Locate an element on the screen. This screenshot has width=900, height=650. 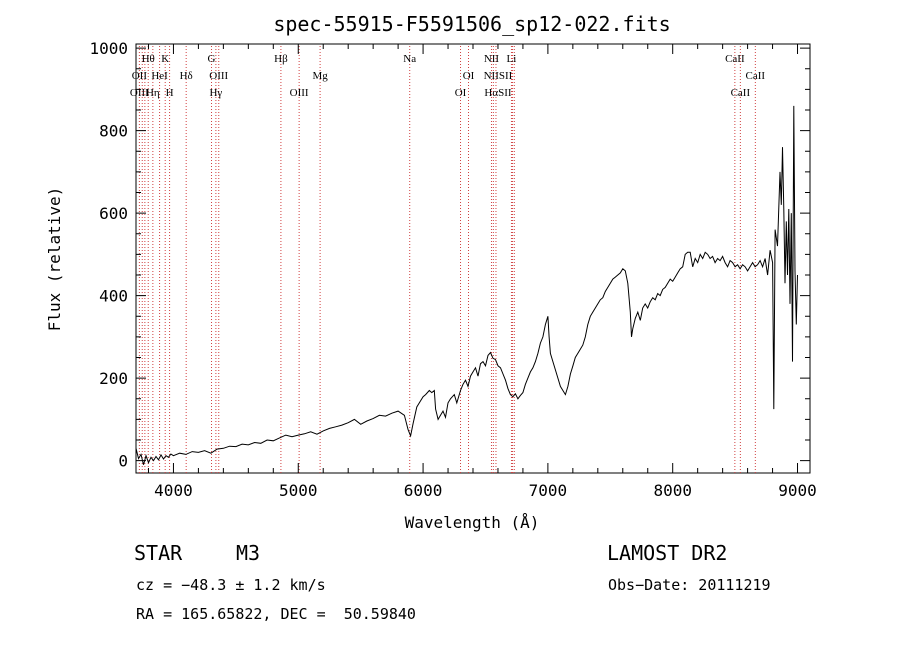
emission-line-label: Hη is located at coordinates (153, 93).